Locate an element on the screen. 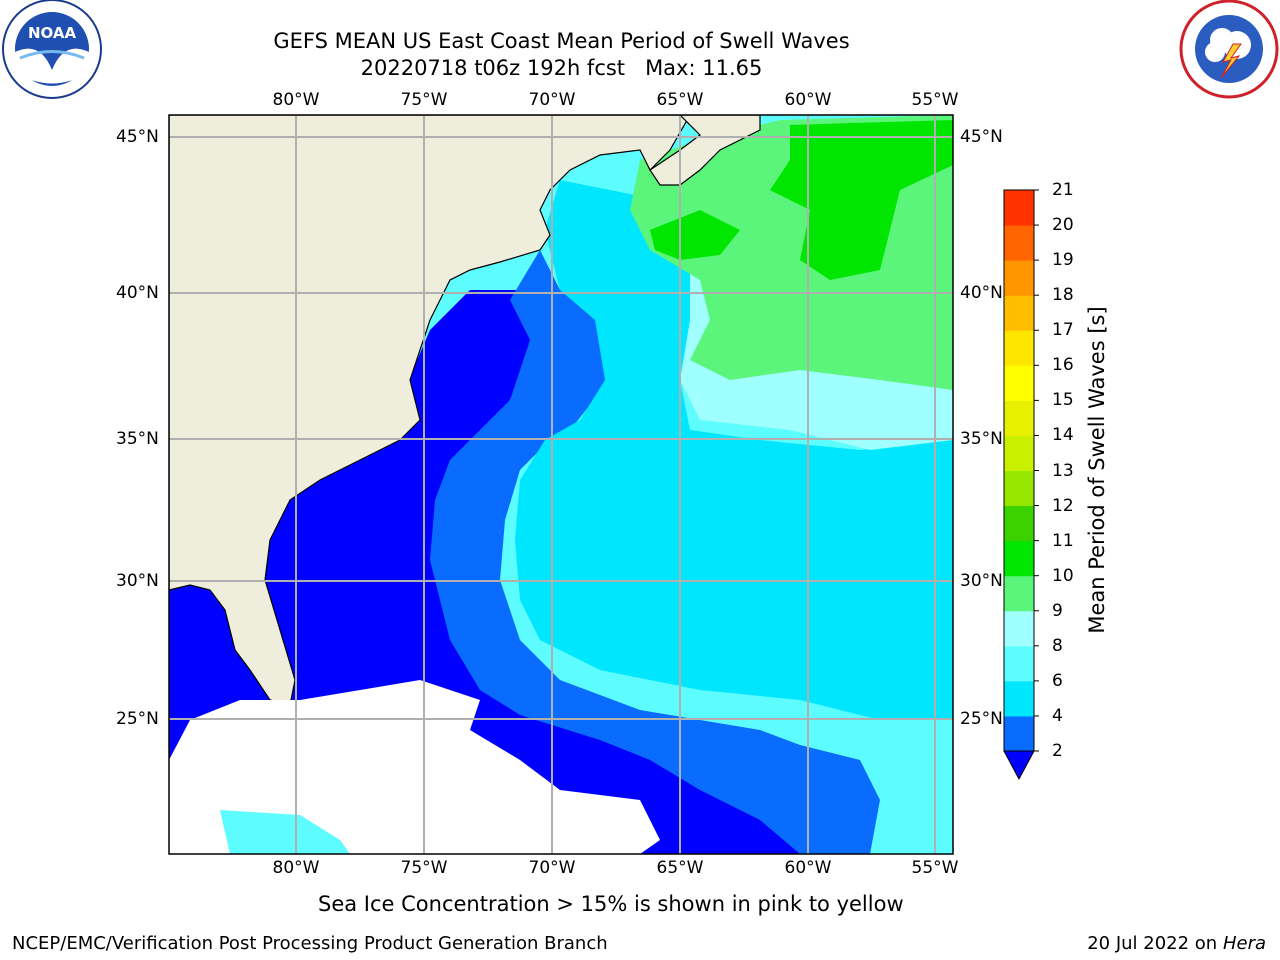 Image resolution: width=1280 pixels, height=960 pixels. colorbar-tick-label: 14 is located at coordinates (1063, 435).